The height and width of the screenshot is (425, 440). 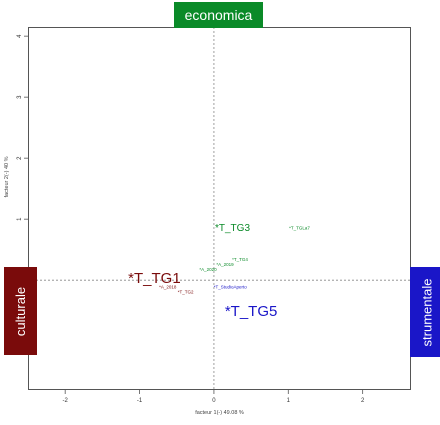 I want to click on data-point-label: *T_TG1, so click(x=154, y=278).